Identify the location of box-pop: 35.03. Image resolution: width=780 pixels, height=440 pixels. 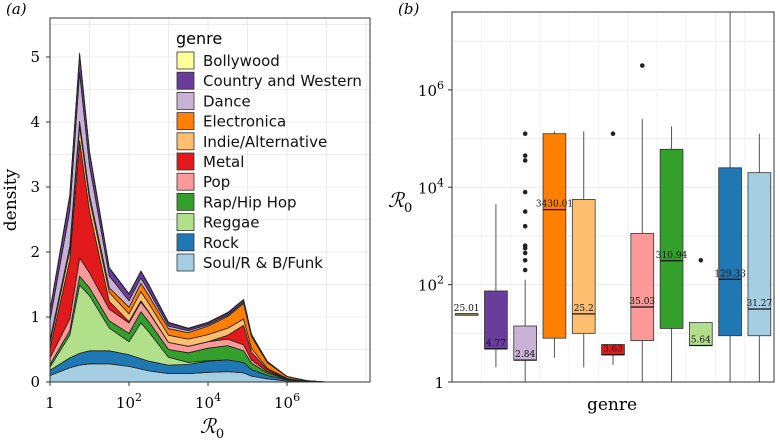
(642, 222).